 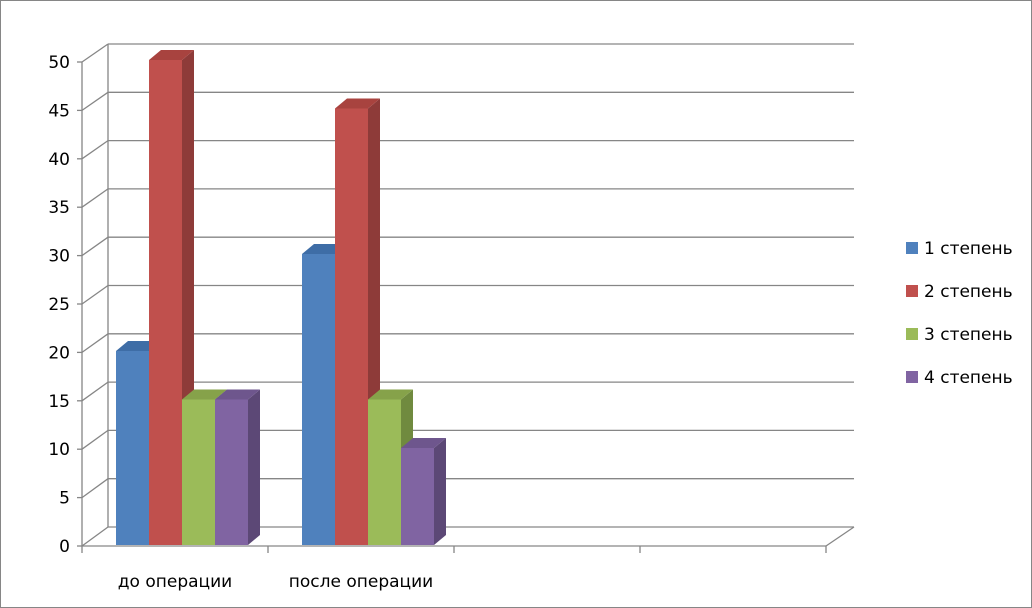 I want to click on y-tick-label: 50, so click(x=59, y=63).